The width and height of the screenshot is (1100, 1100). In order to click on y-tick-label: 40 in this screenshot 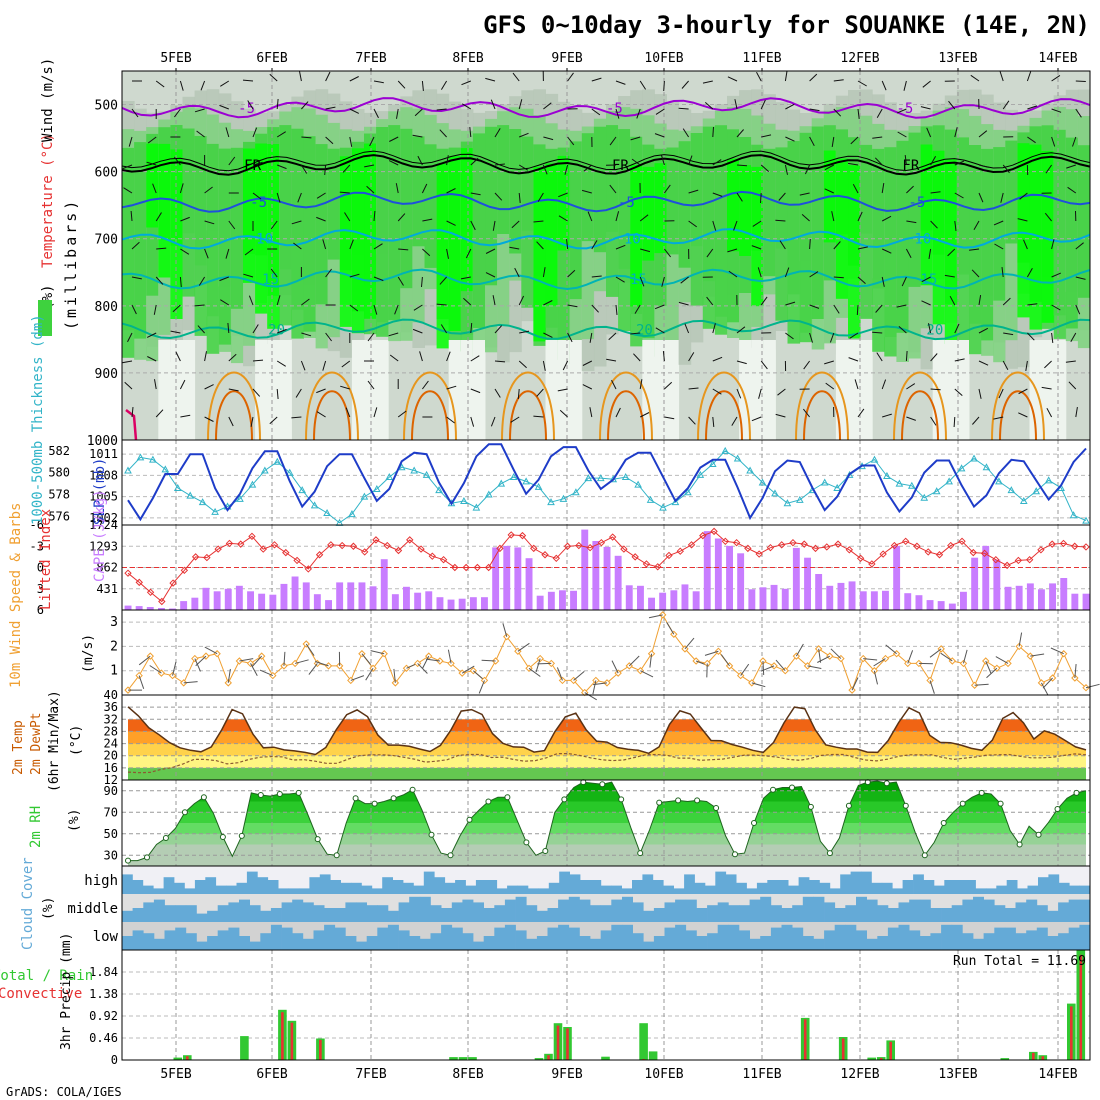, I will do `click(111, 695)`.